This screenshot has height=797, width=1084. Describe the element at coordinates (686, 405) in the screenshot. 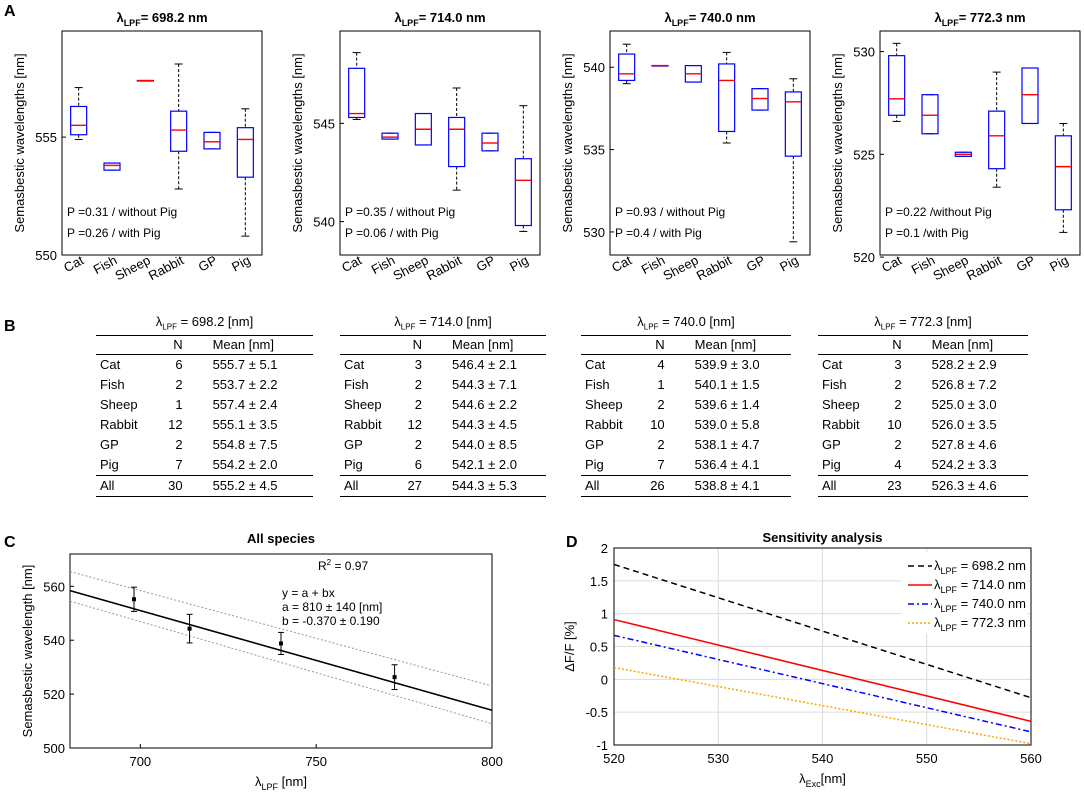

I see `table-row: Sheep 2 539.6 ± 1.4` at that location.